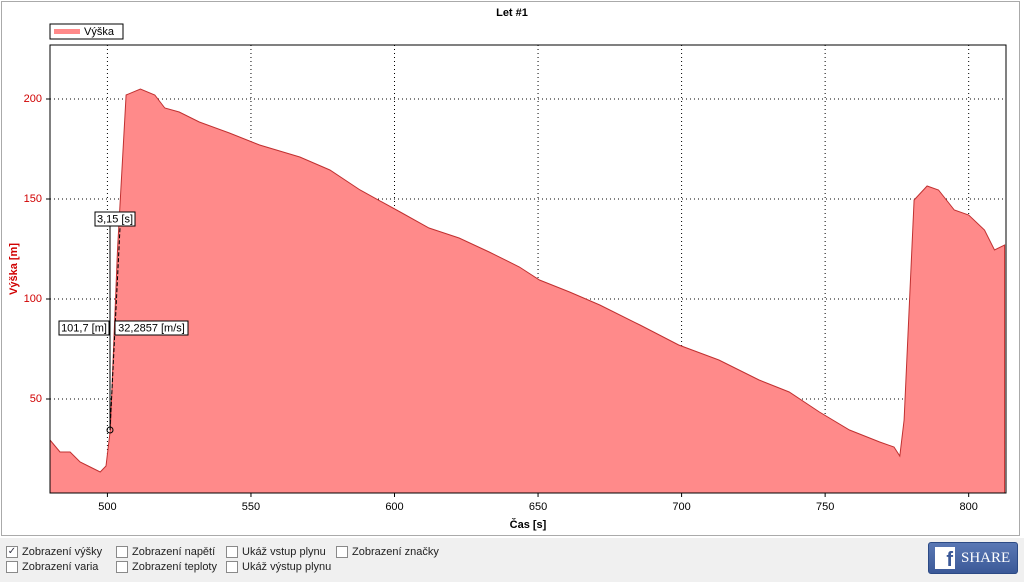 This screenshot has height=582, width=1024. Describe the element at coordinates (33, 199) in the screenshot. I see `y-tick-label: 150` at that location.